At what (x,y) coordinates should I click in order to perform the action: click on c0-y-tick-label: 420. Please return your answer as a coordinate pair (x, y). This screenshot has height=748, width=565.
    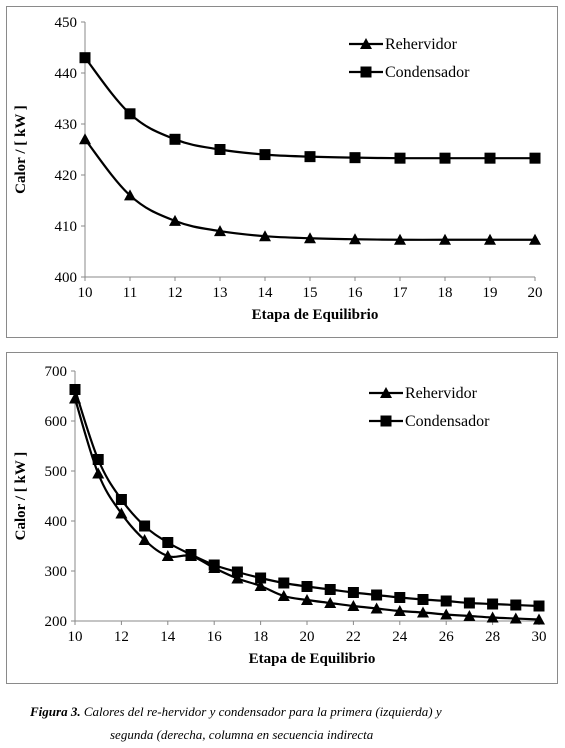
    Looking at the image, I should click on (66, 176).